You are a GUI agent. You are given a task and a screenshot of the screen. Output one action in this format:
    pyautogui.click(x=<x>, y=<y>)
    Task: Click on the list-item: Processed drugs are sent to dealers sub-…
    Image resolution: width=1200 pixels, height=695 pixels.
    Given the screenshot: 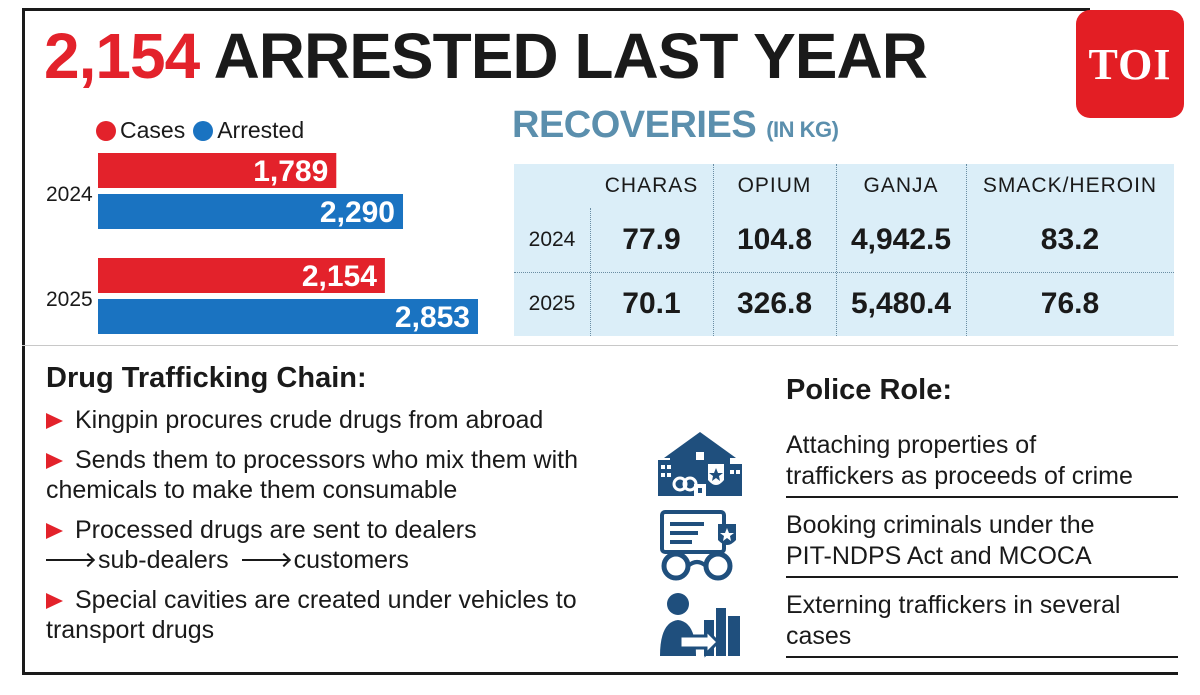 What is the action you would take?
    pyautogui.click(x=326, y=545)
    